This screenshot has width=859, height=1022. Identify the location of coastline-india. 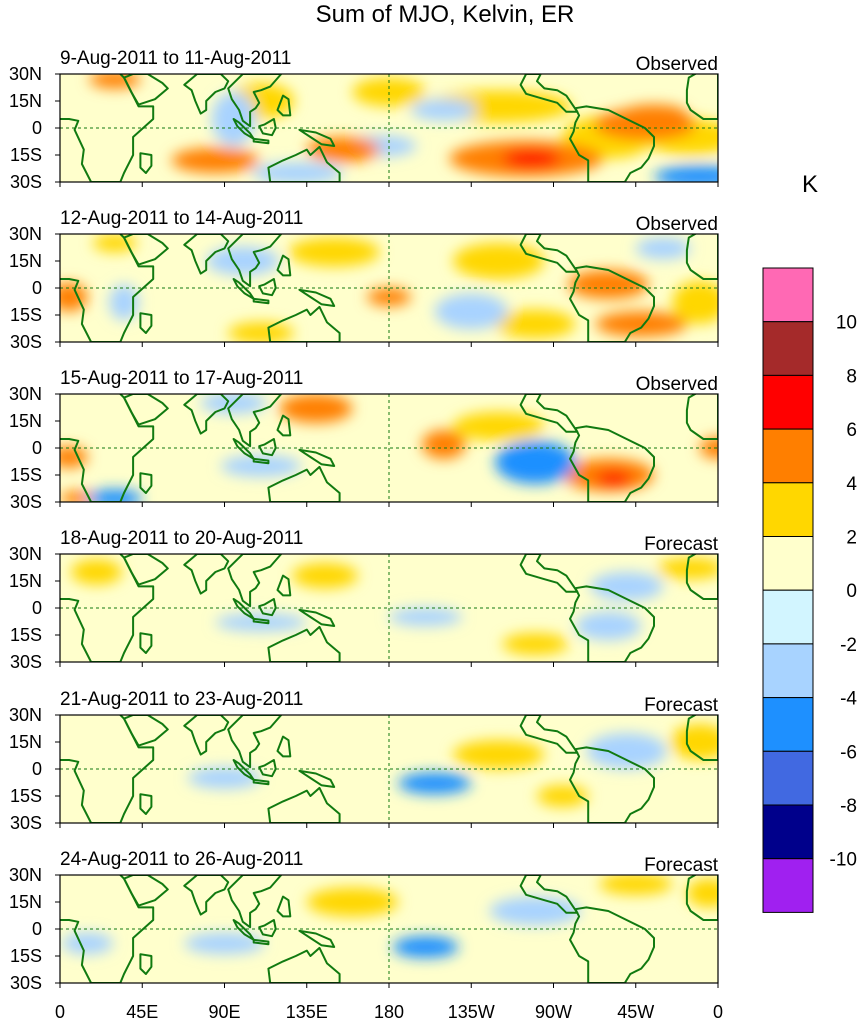
(206, 254).